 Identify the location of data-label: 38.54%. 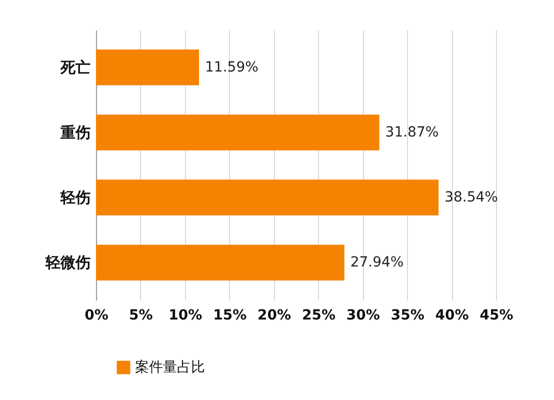
(471, 198).